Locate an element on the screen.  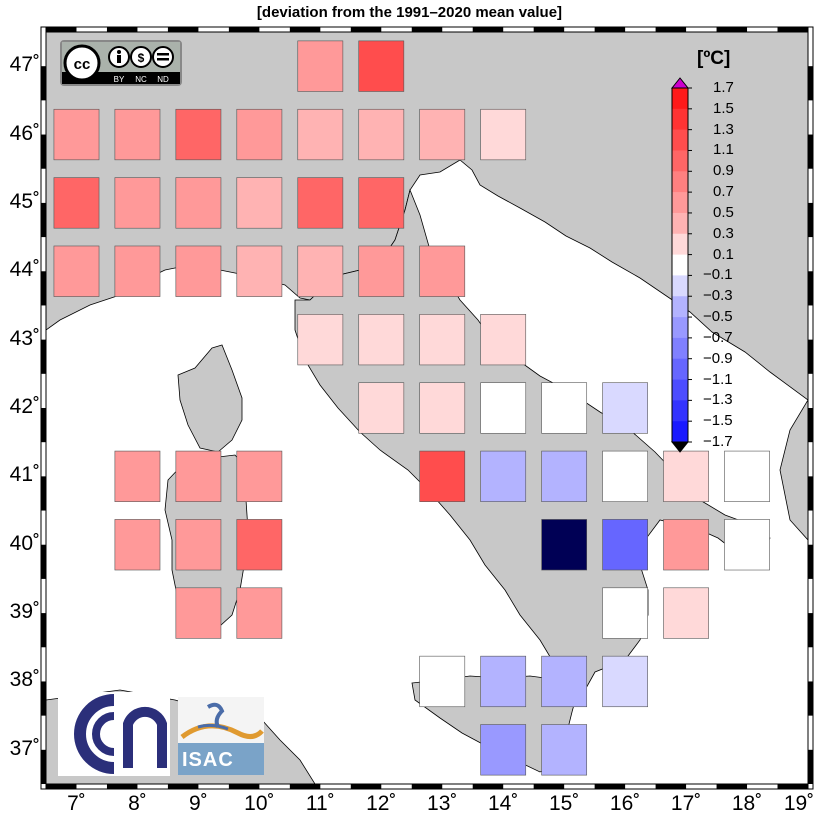
colorbar-tick-label: 1.3 is located at coordinates (723, 129).